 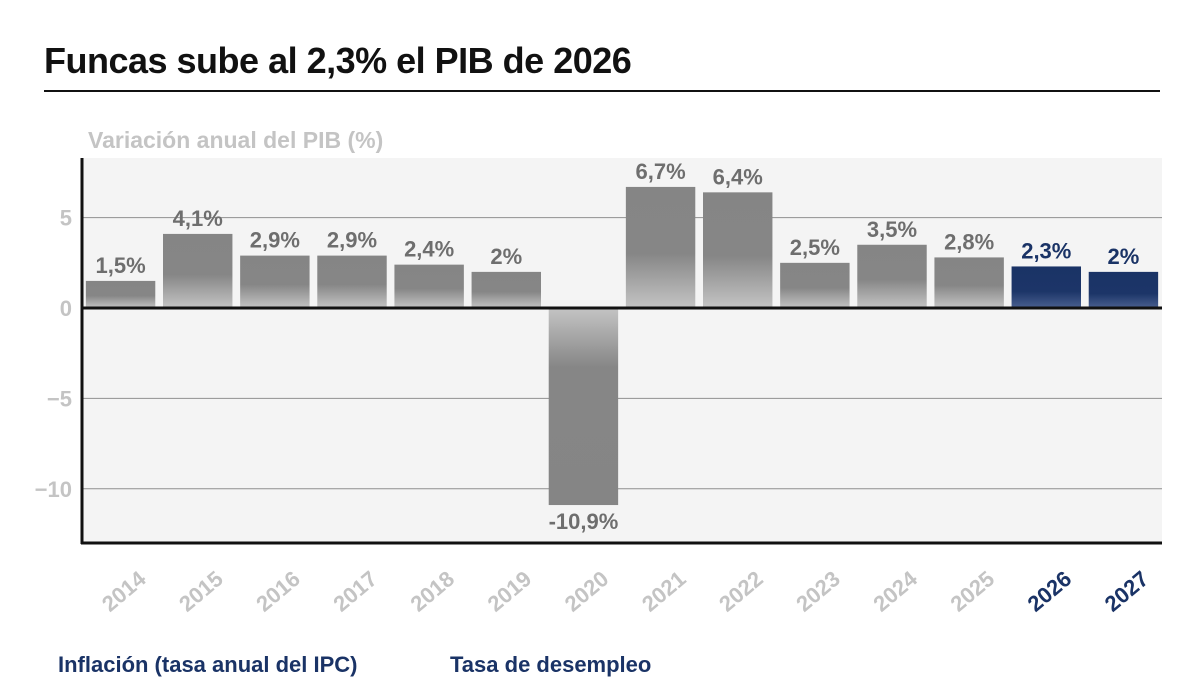 What do you see at coordinates (587, 591) in the screenshot?
I see `x-tick-label: 2020` at bounding box center [587, 591].